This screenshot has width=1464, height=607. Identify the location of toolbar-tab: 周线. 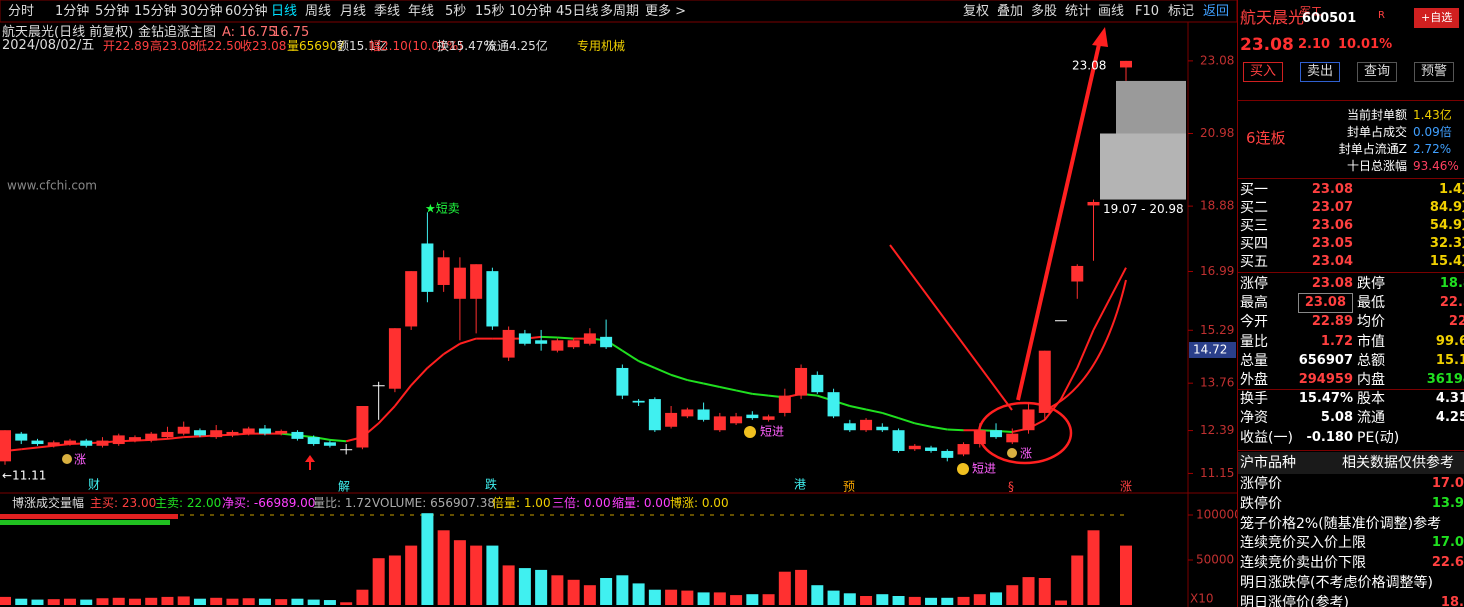
(318, 11).